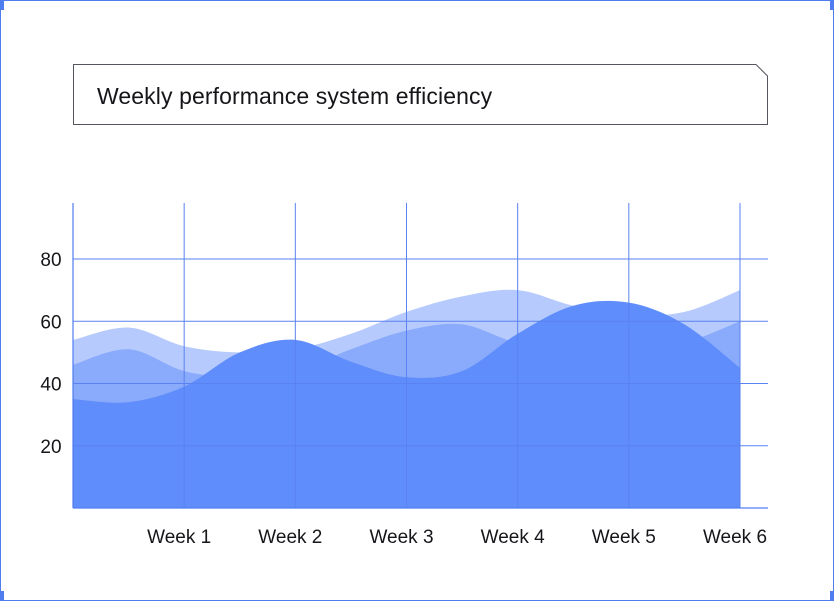  I want to click on x-tick-label: Week 4, so click(513, 537).